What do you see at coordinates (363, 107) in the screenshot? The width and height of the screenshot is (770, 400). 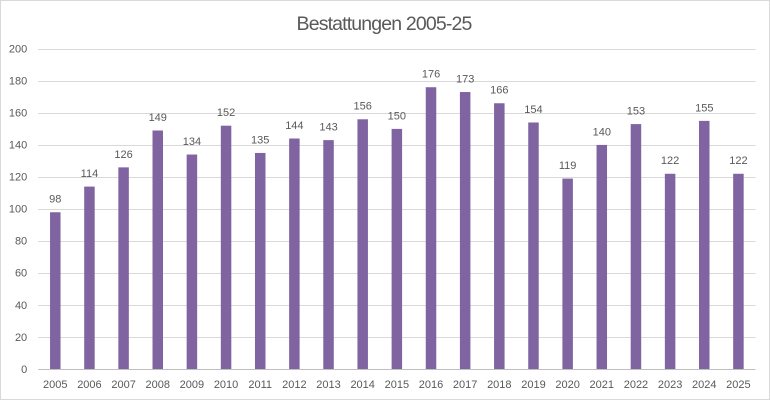 I see `svg-text: 156` at bounding box center [363, 107].